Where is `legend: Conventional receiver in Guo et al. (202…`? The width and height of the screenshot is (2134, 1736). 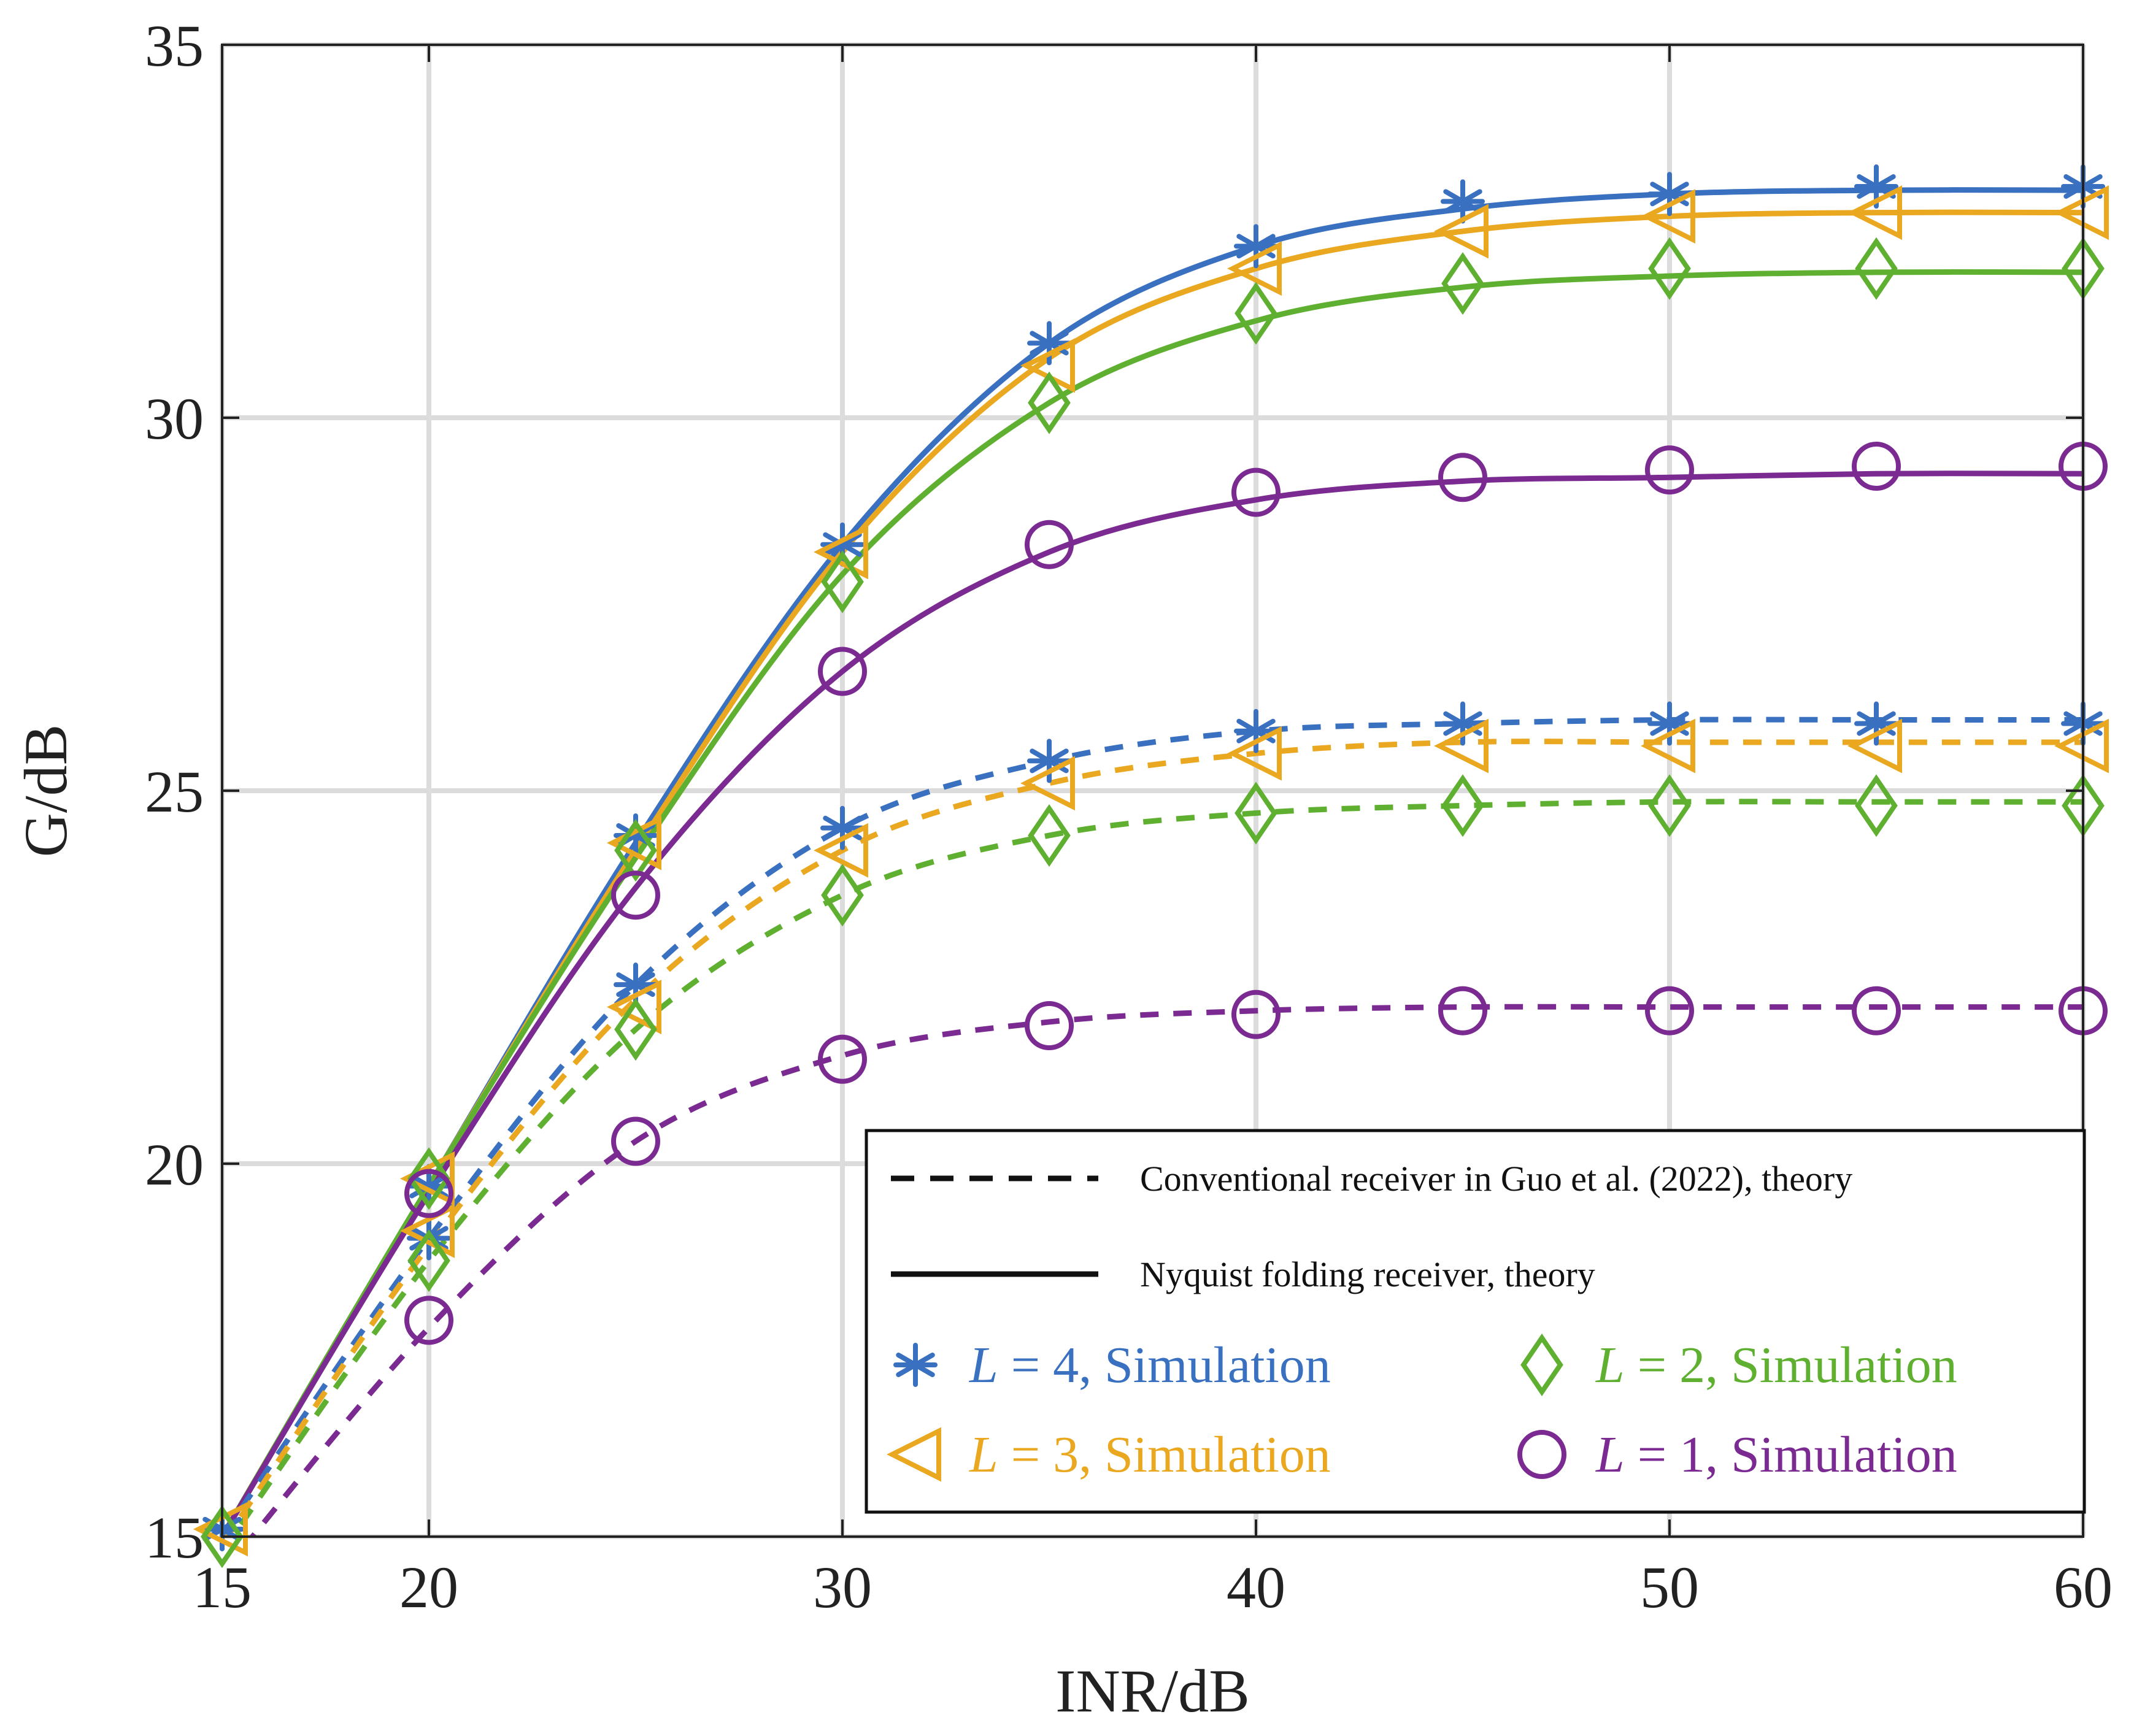 legend: Conventional receiver in Guo et al. (202… is located at coordinates (1475, 1321).